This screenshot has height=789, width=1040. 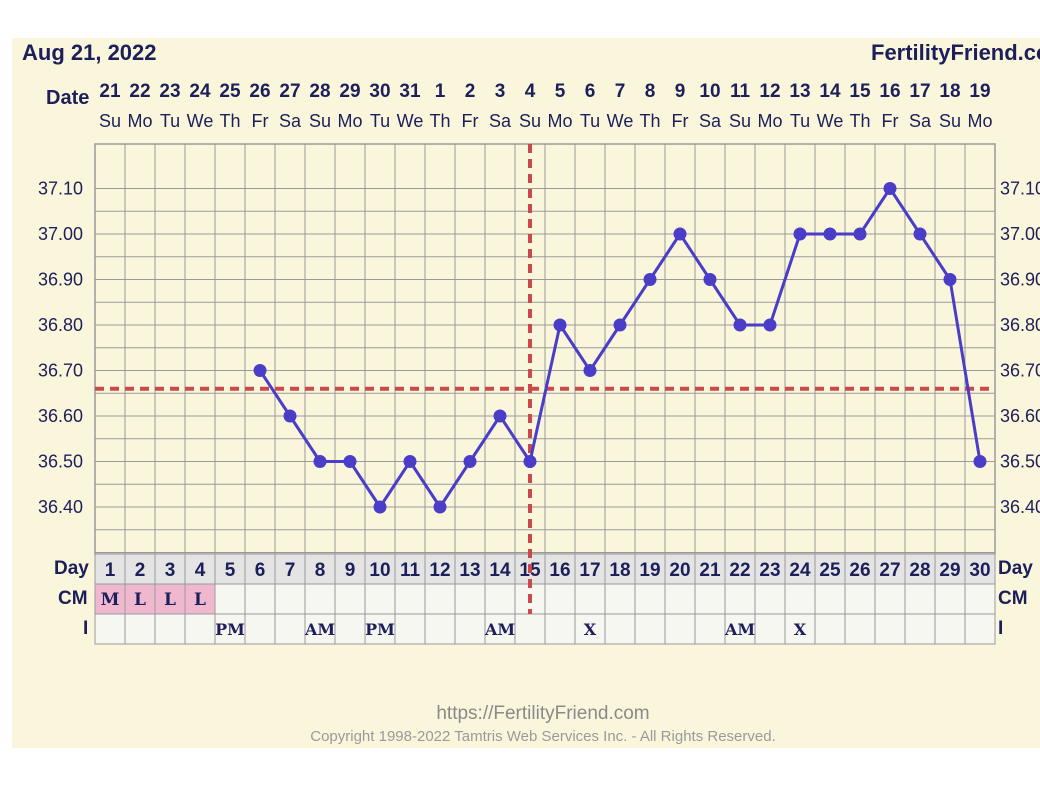 I want to click on y-tick-label-left: 37.10, so click(x=60, y=189).